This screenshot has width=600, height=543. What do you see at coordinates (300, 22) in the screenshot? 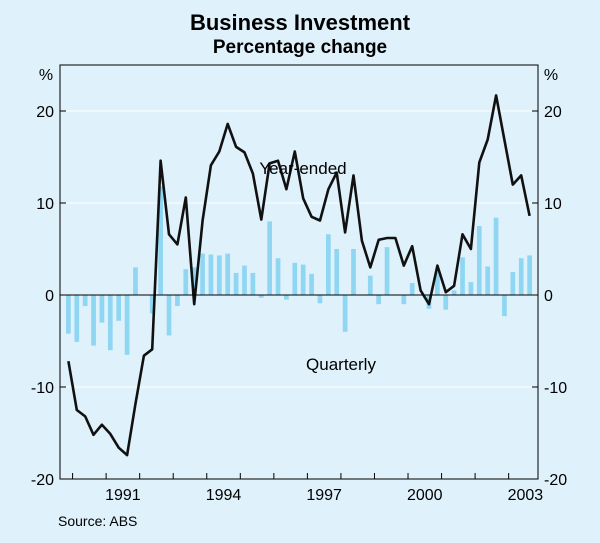
I see `chart-title: Business Investment` at bounding box center [300, 22].